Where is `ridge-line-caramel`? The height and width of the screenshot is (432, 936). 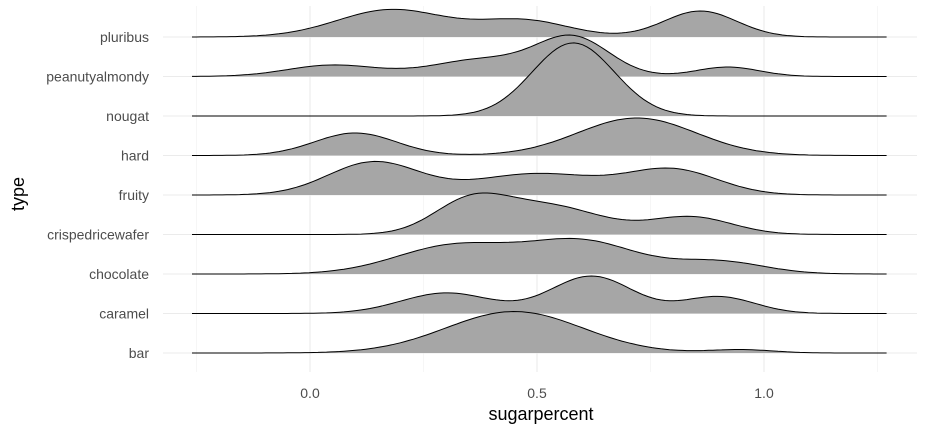 ridge-line-caramel is located at coordinates (539, 294).